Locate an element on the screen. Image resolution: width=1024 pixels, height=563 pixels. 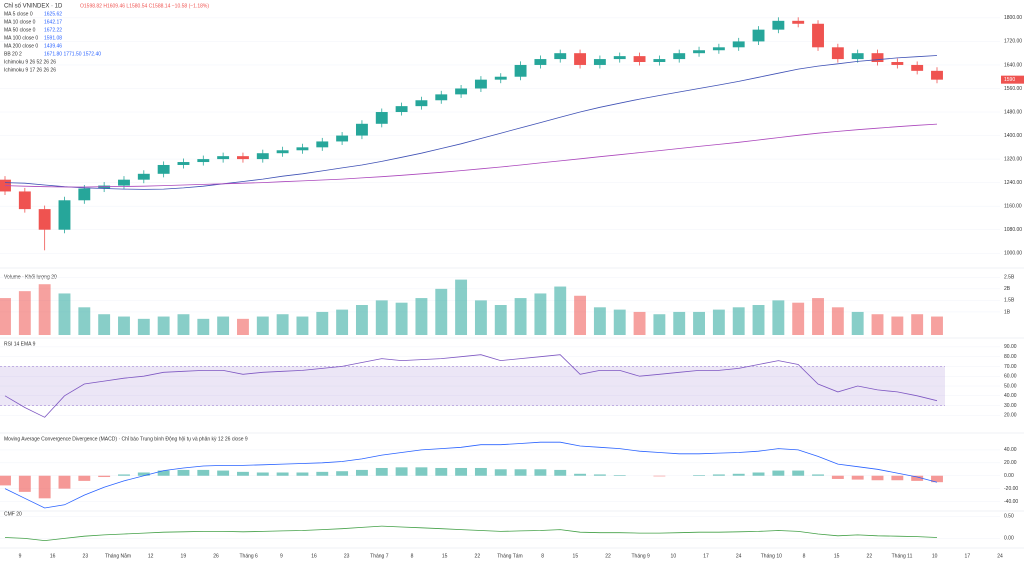
indicator-name: BB 20 2 is located at coordinates (13, 54).